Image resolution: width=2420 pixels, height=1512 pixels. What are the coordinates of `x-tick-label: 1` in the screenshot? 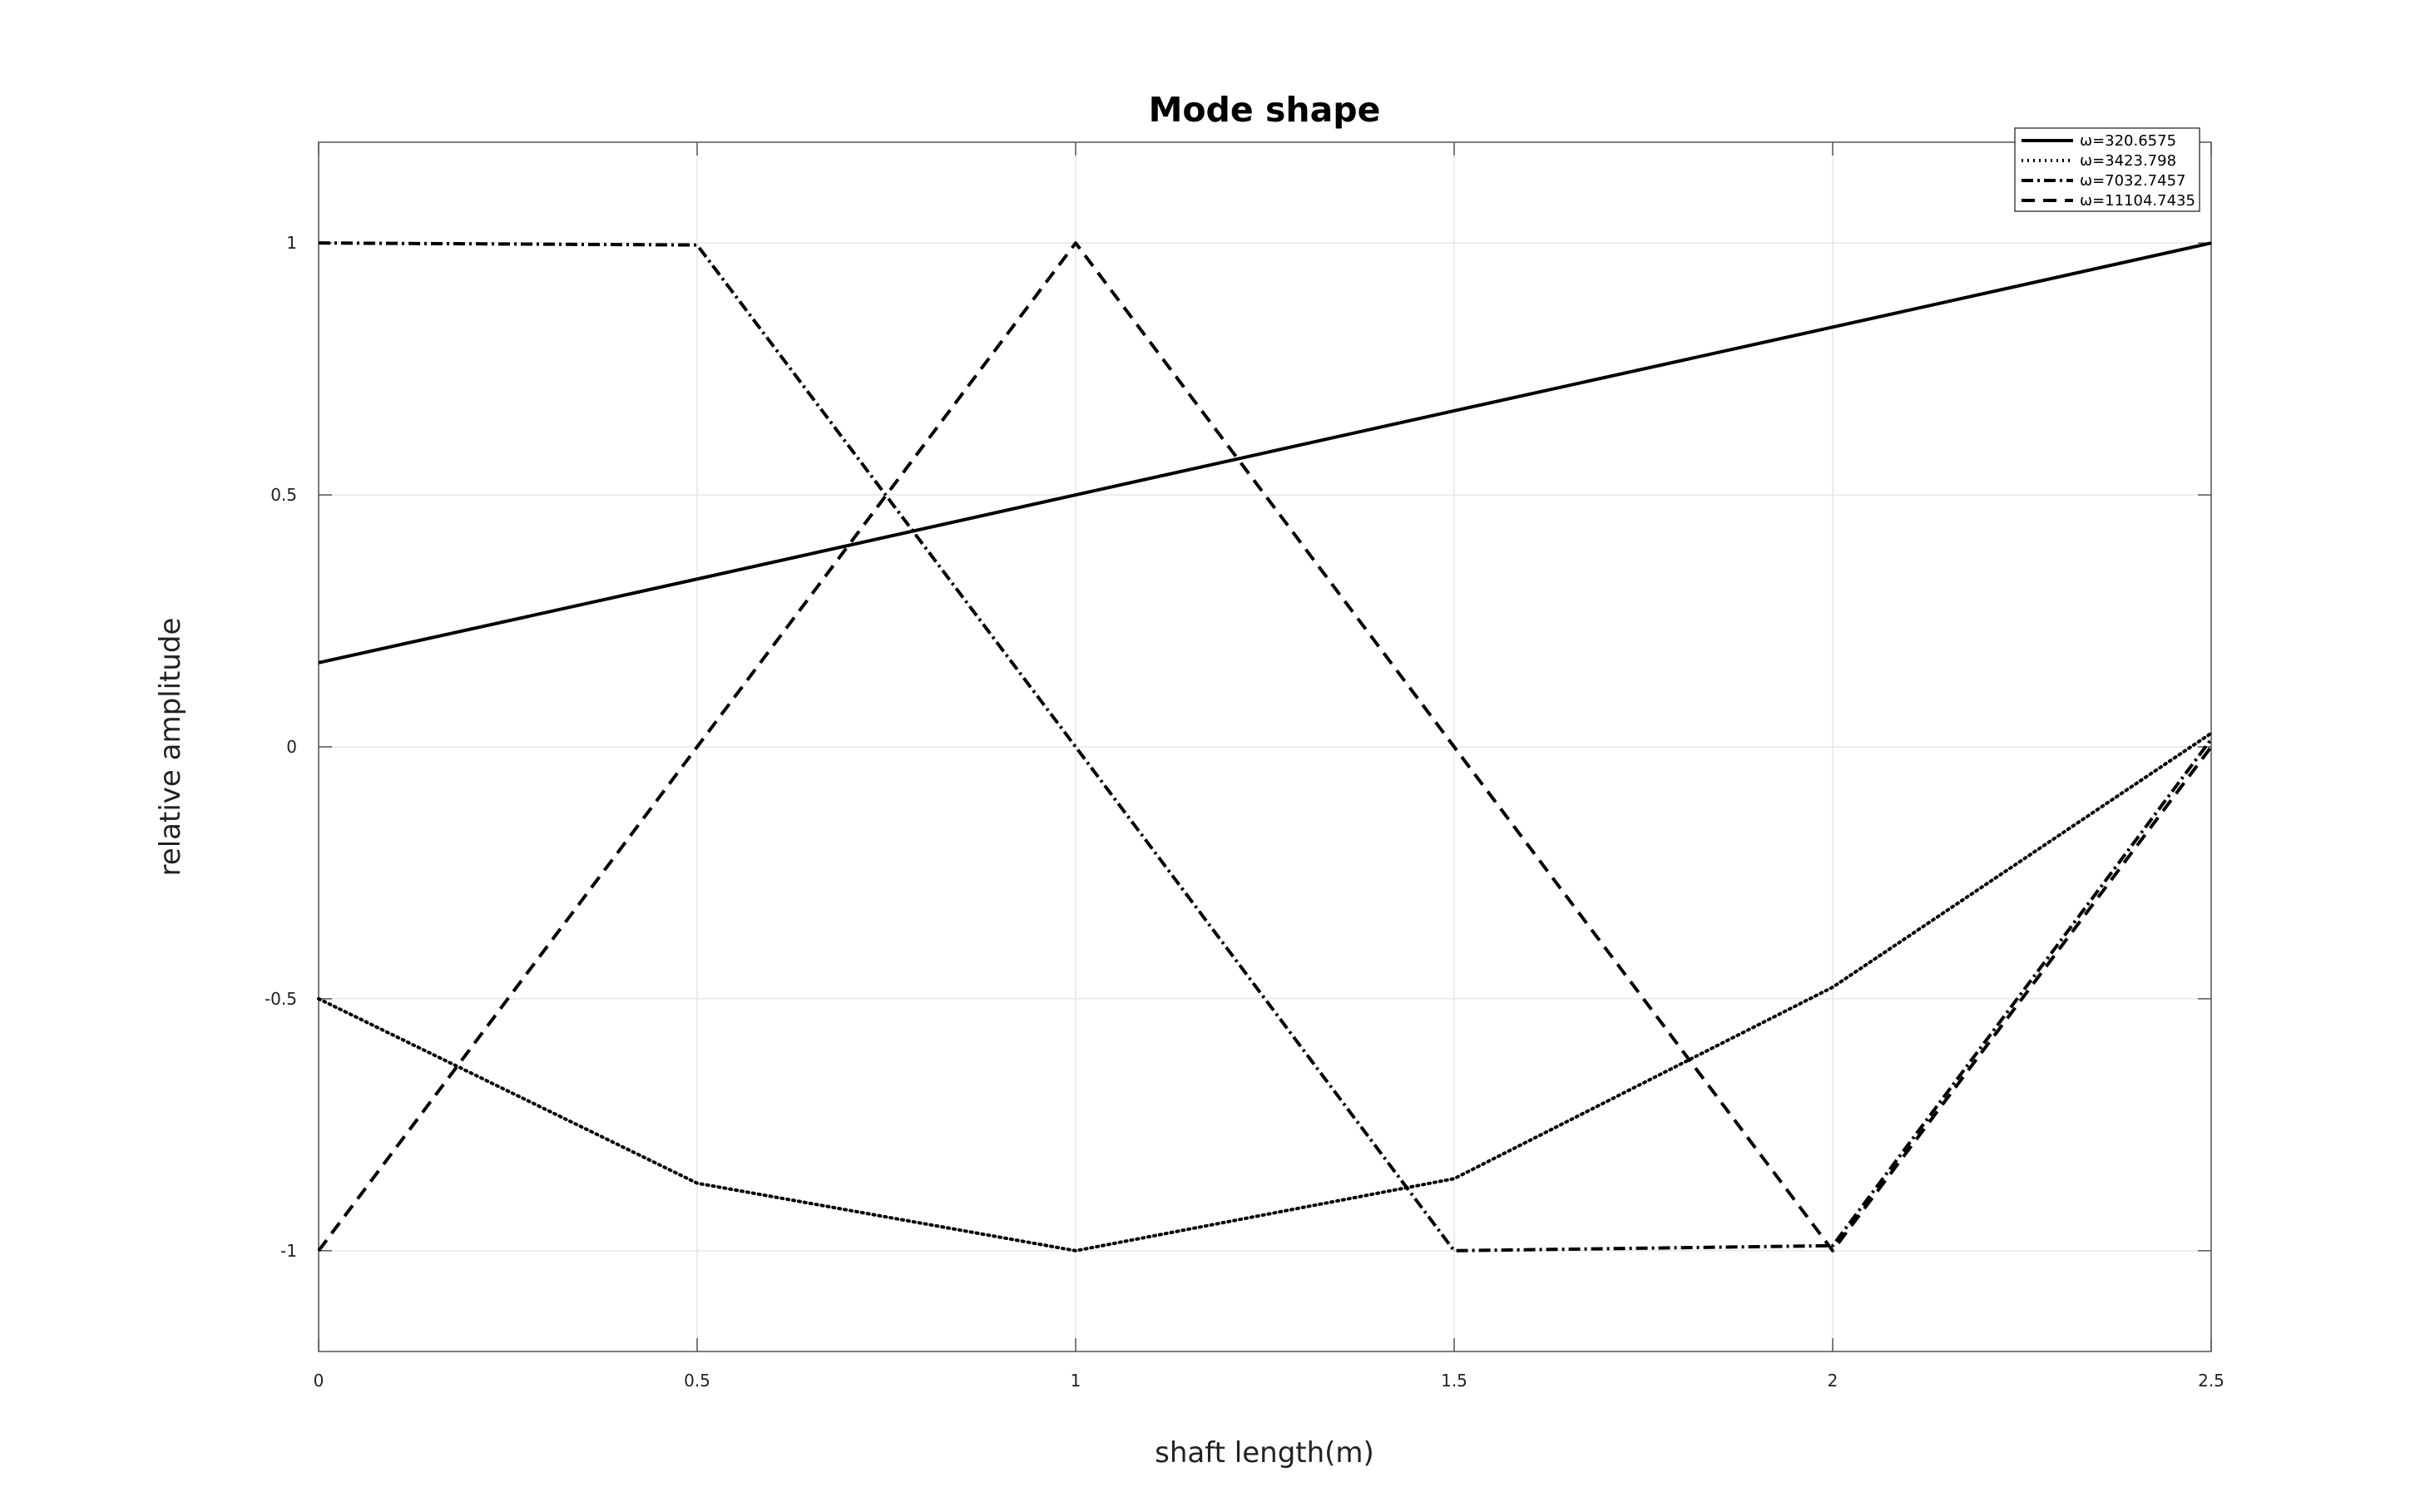 It's located at (1076, 1381).